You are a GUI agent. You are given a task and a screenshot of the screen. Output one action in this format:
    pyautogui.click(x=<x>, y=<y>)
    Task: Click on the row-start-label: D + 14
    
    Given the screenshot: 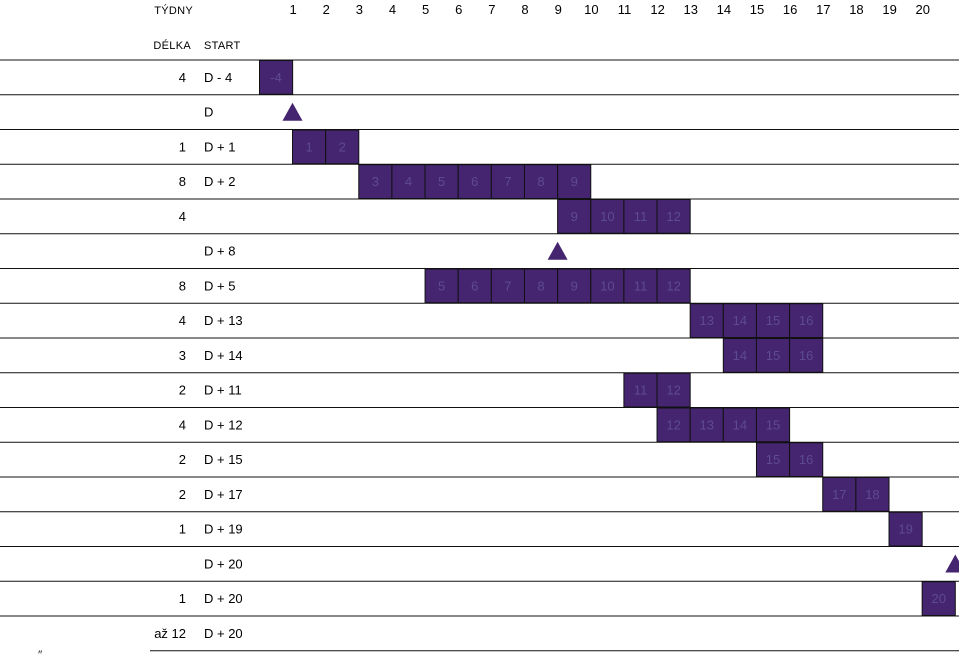 What is the action you would take?
    pyautogui.click(x=223, y=355)
    